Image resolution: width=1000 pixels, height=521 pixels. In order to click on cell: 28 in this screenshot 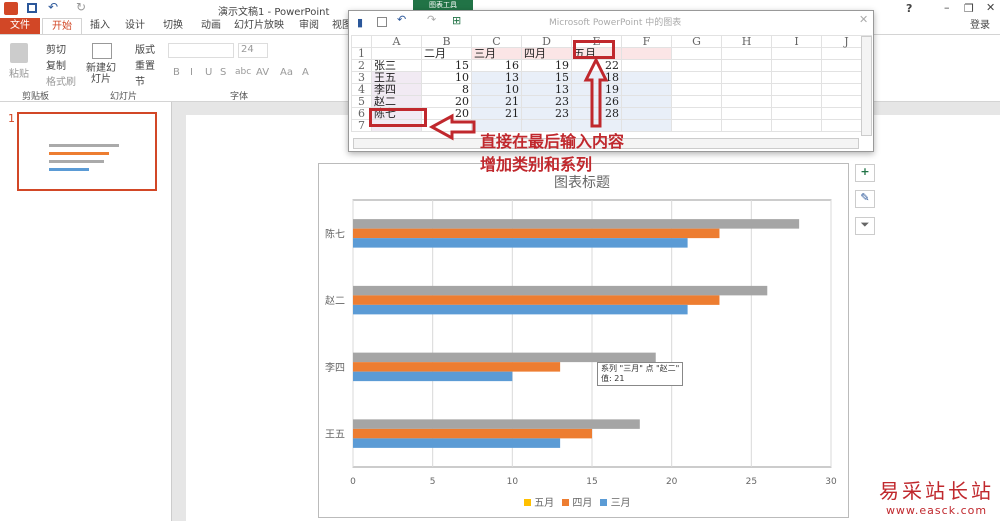, I will do `click(596, 113)`.